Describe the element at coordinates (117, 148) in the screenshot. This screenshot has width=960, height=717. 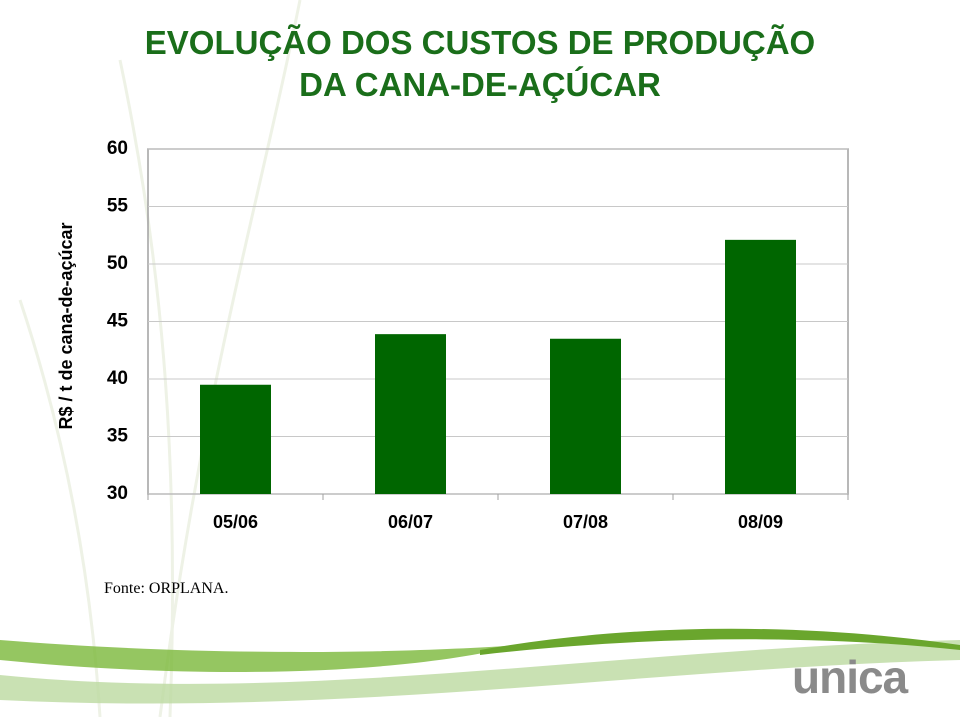
I see `y-tick-label: 60` at that location.